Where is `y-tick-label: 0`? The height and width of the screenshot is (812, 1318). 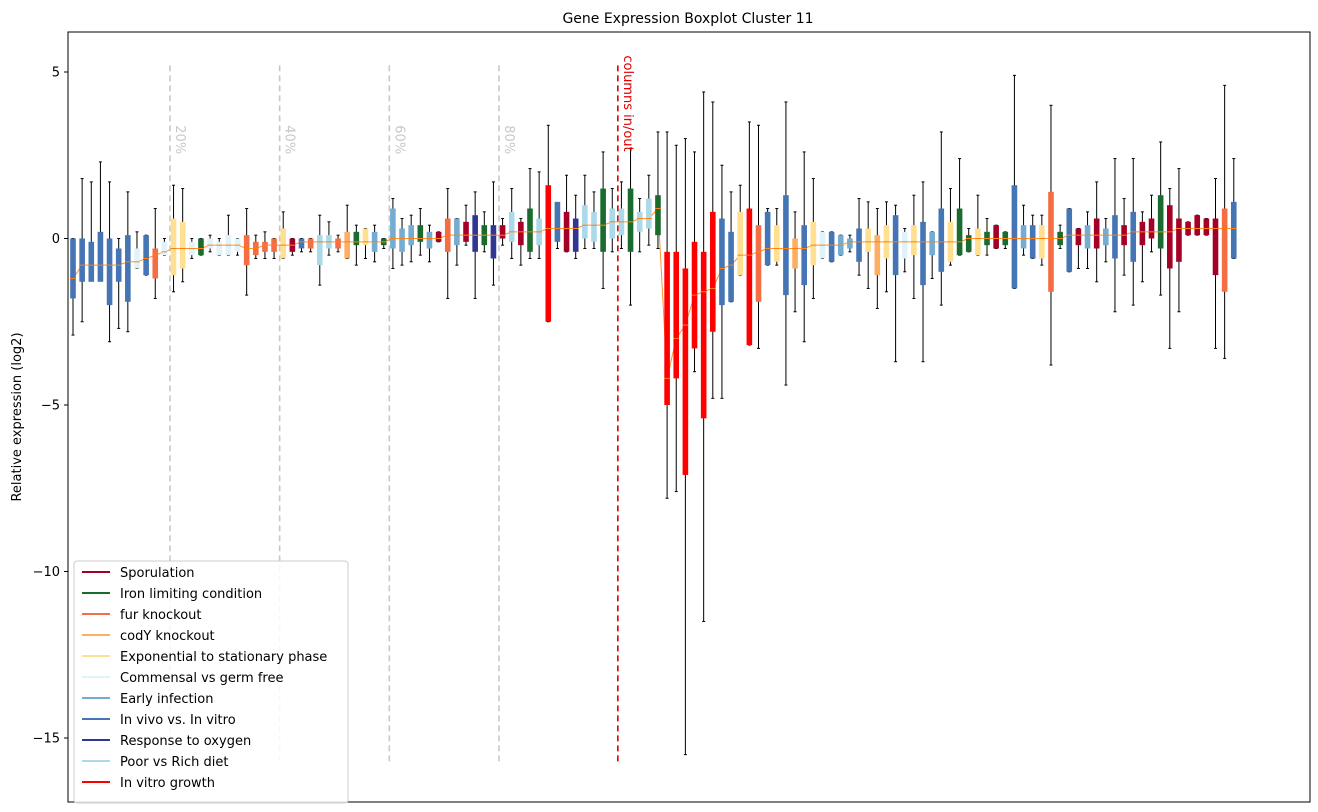
y-tick-label: 0 is located at coordinates (56, 239).